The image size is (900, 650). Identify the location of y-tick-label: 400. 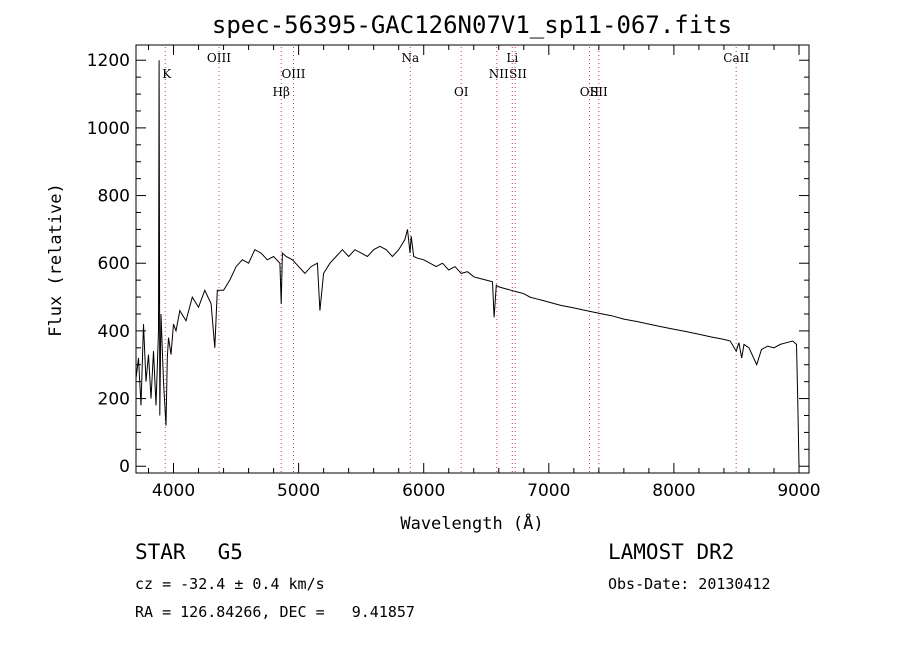
(114, 332).